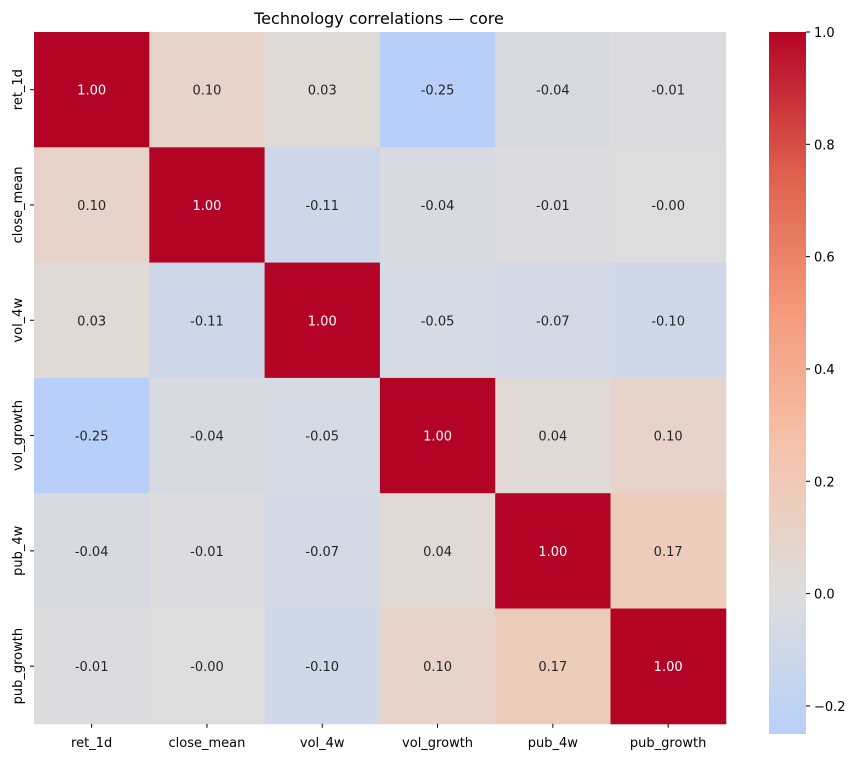  I want to click on y-tick-label: vol_growth, so click(18, 435).